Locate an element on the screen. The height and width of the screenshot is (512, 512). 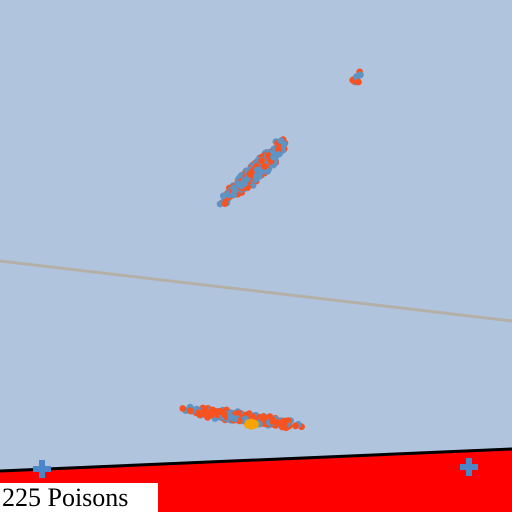
poison-counter: 225 Poisons is located at coordinates (79, 497).